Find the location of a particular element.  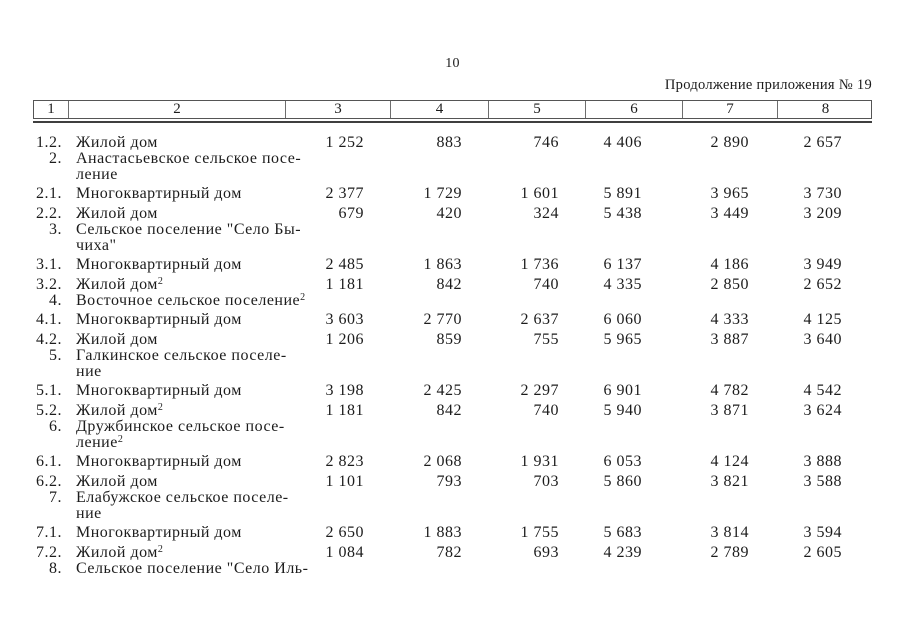

value-cell: 2 789 is located at coordinates (729, 552).